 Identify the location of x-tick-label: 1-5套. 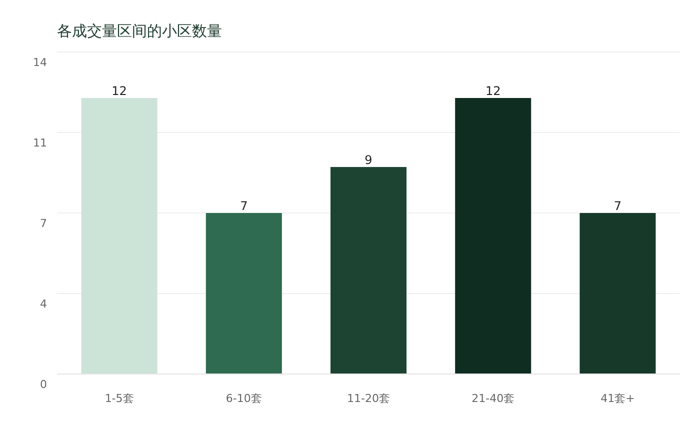
(119, 398).